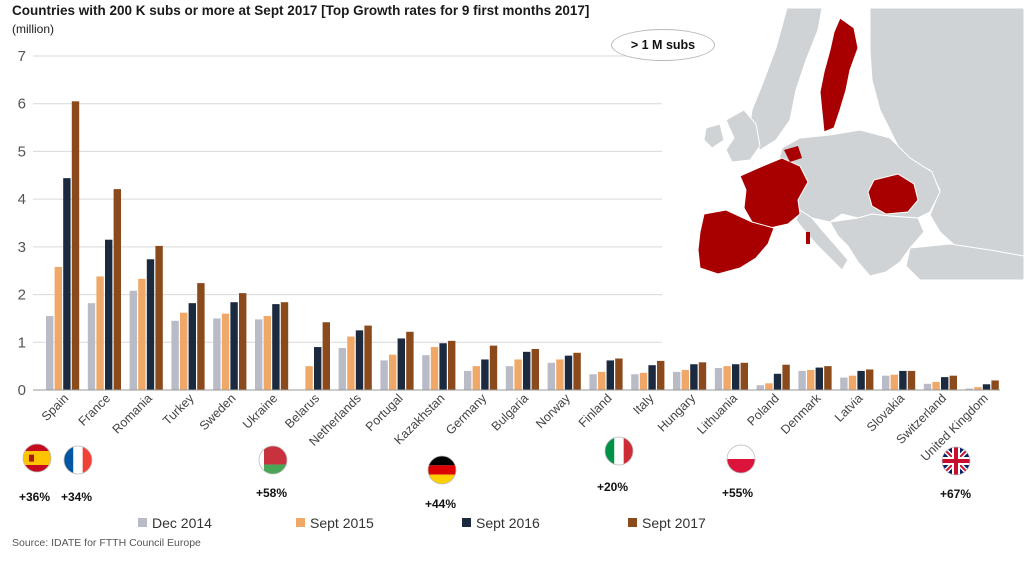 The width and height of the screenshot is (1024, 565). Describe the element at coordinates (741, 459) in the screenshot. I see `poland-flag-icon` at that location.